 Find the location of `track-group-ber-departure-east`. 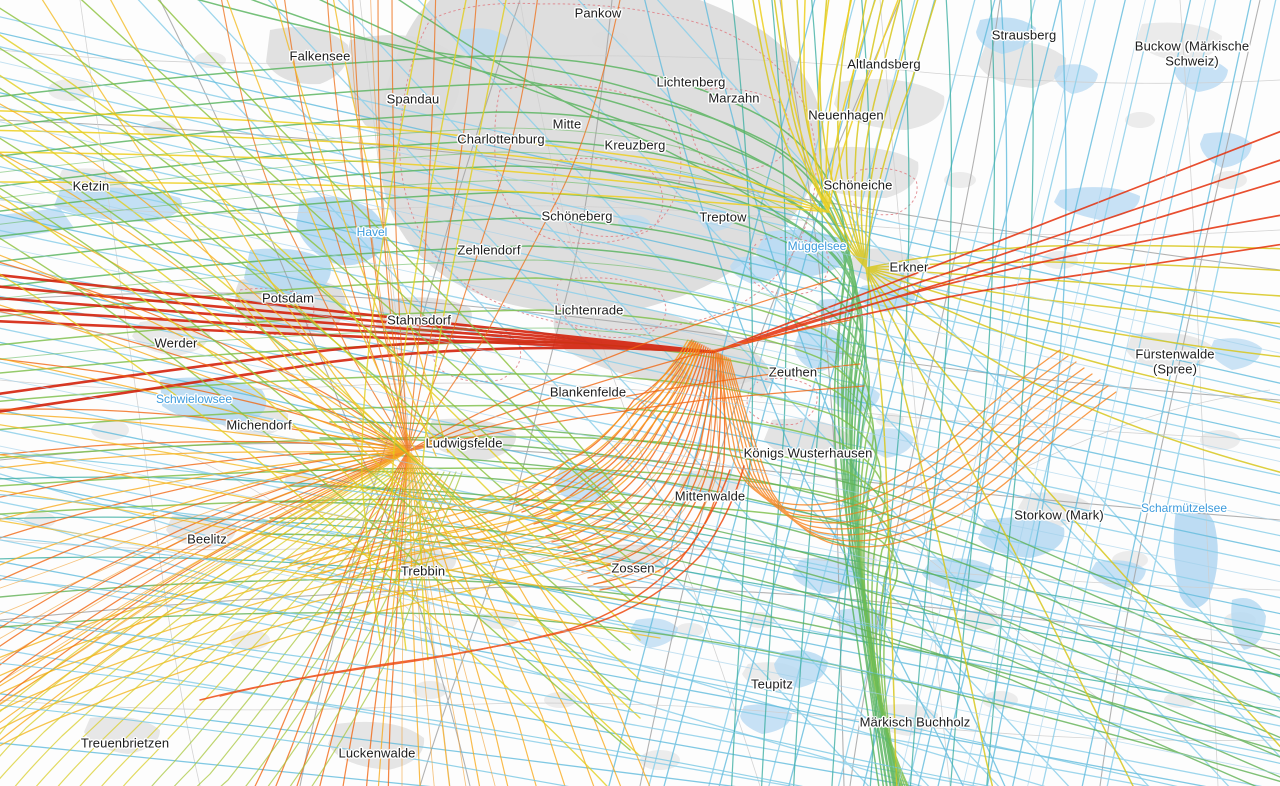

track-group-ber-departure-east is located at coordinates (916, 448).